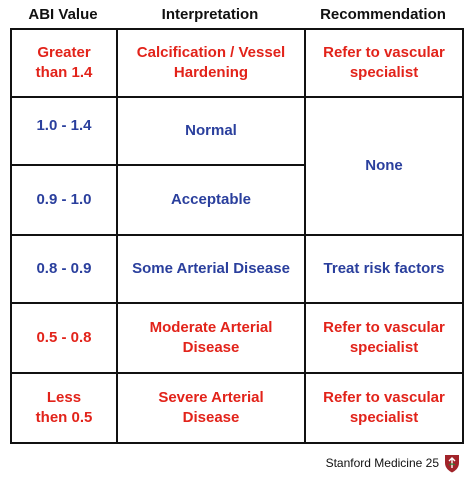 Image resolution: width=474 pixels, height=477 pixels. What do you see at coordinates (383, 14) in the screenshot?
I see `header-recommendation: Recommendation` at bounding box center [383, 14].